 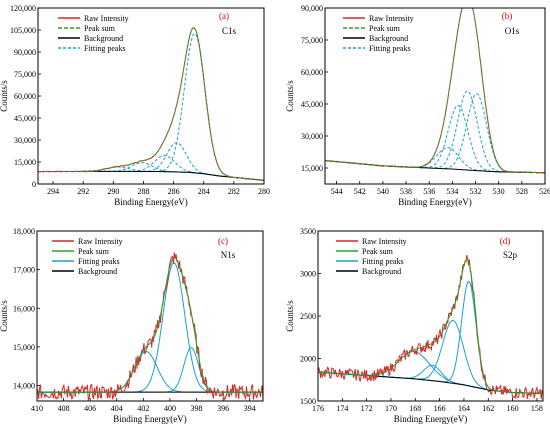 I want to click on x-tick-label: 290, so click(x=113, y=191).